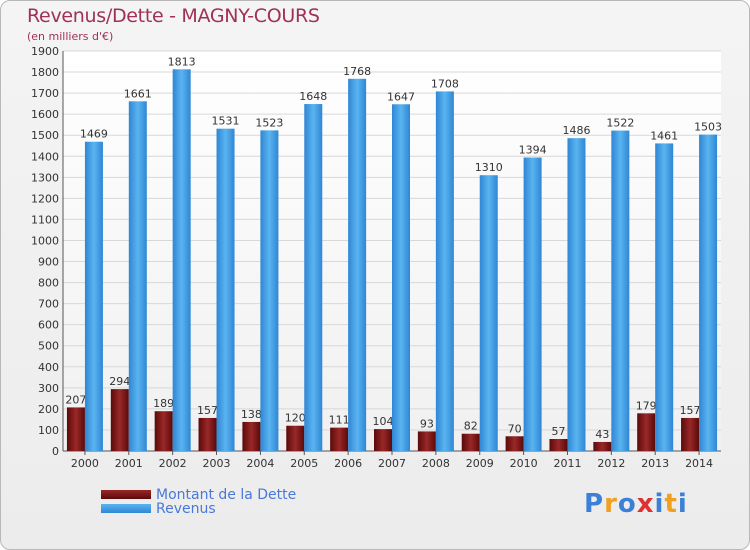 The width and height of the screenshot is (750, 550). I want to click on y-tick-label: 600, so click(48, 325).